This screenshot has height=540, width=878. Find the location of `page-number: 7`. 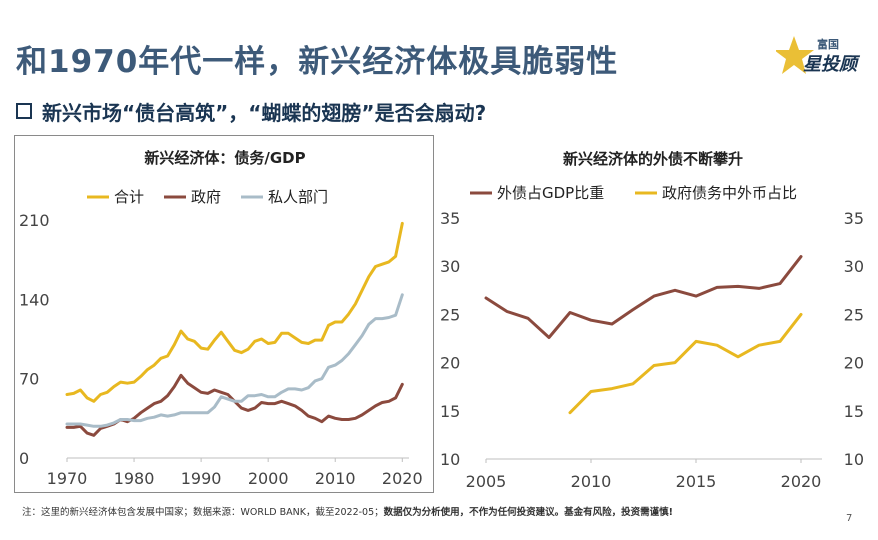

page-number: 7 is located at coordinates (849, 518).